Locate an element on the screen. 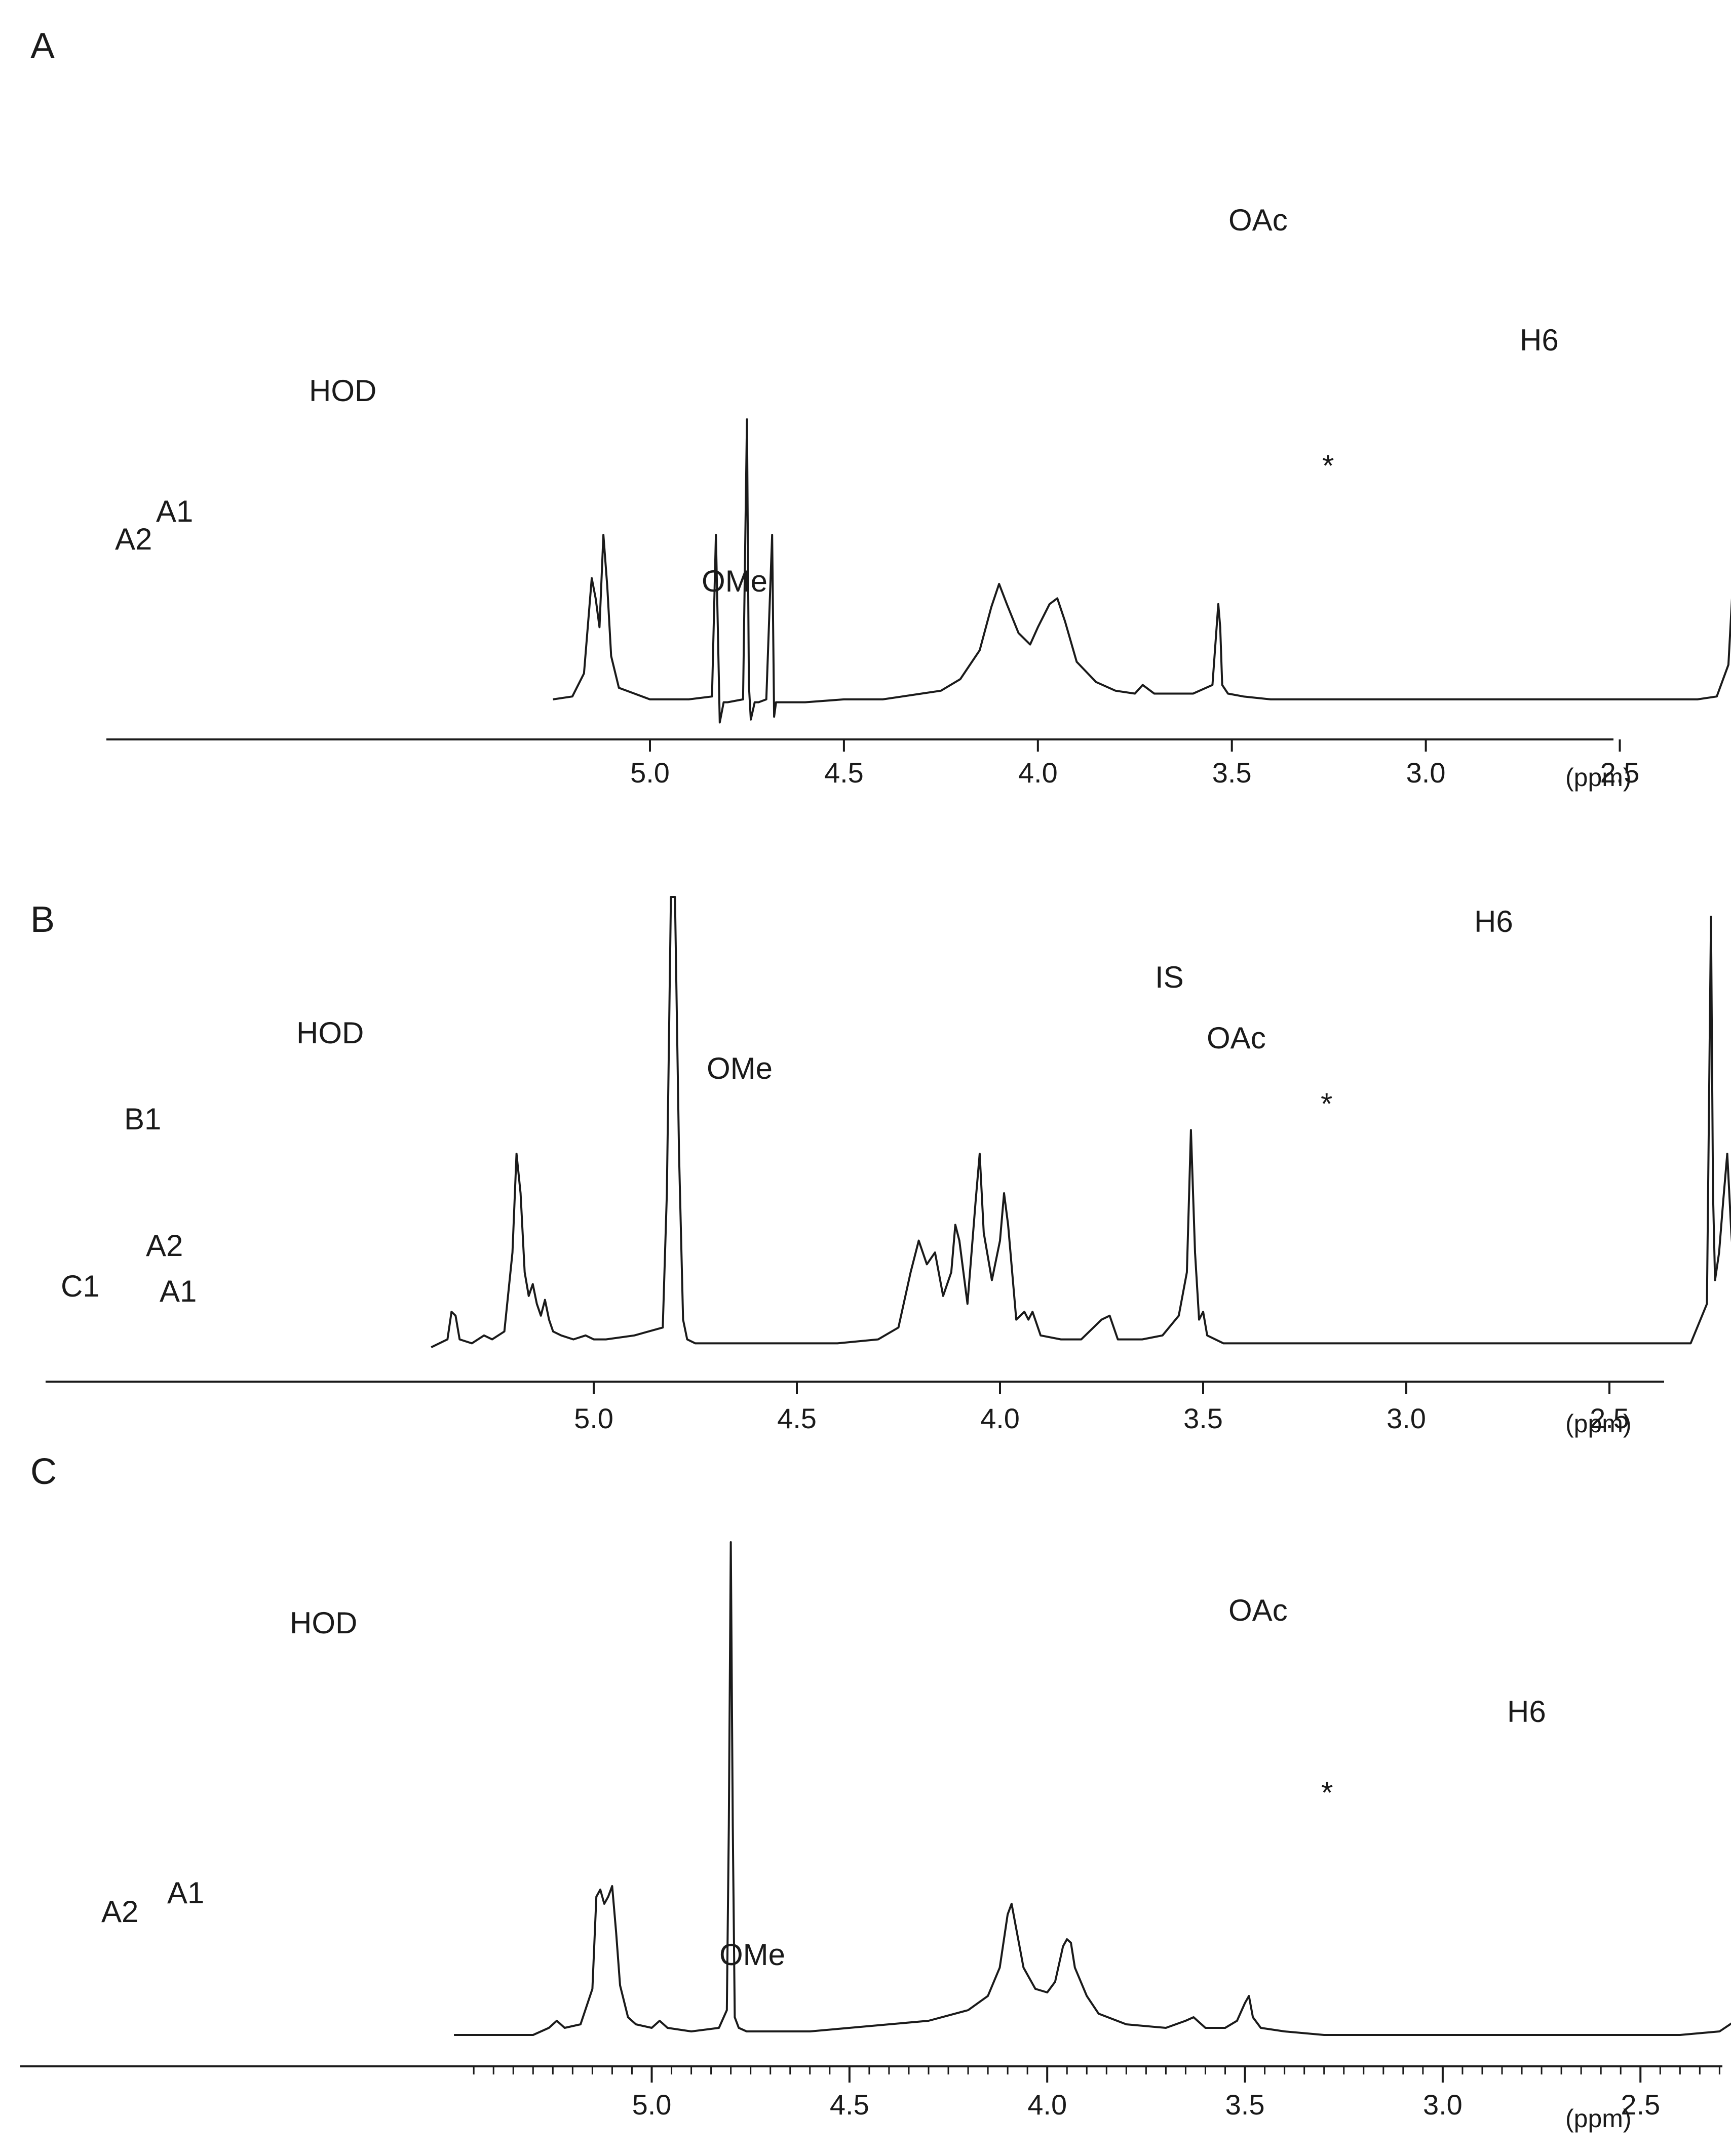 The width and height of the screenshot is (1731, 2156). panel-a-peak-label: HOD is located at coordinates (342, 391).